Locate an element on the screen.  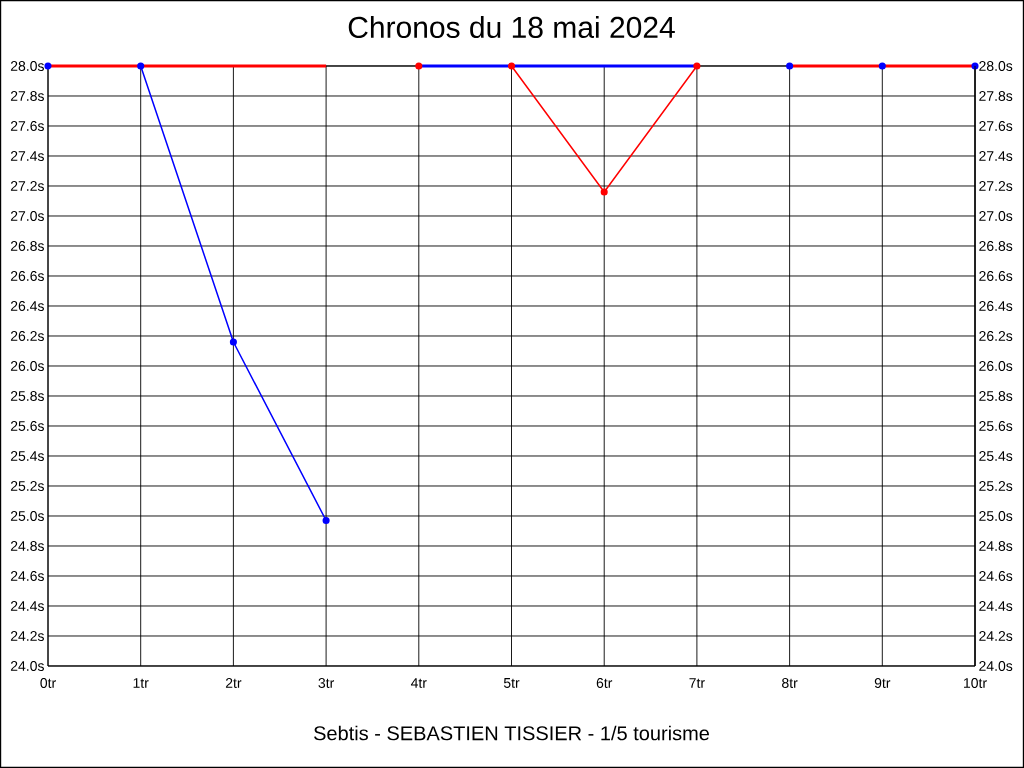
y-tick-label: 26.2s is located at coordinates (27, 336).